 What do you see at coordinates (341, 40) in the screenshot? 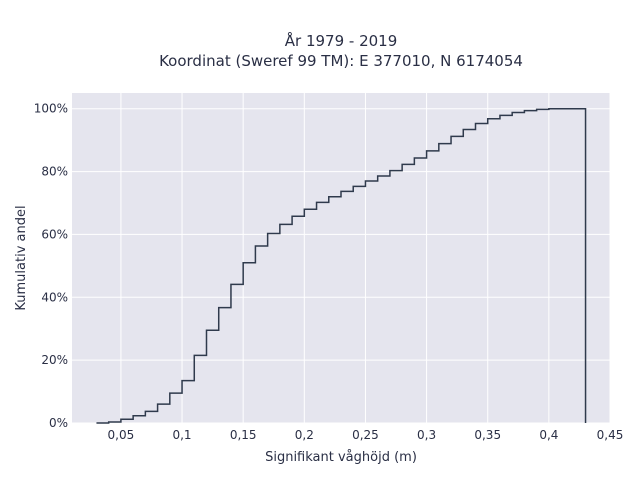
I see `chart-title: År 1979 - 2019` at bounding box center [341, 40].